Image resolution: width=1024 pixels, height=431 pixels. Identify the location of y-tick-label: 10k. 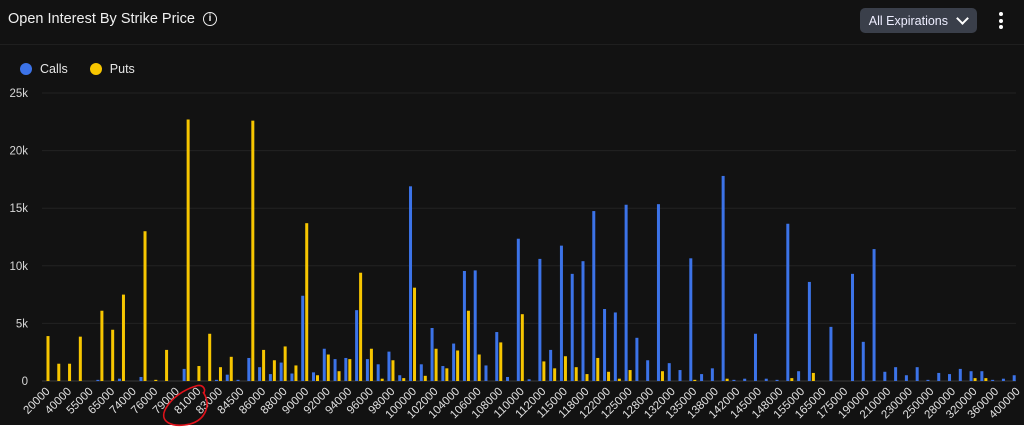
(18, 267).